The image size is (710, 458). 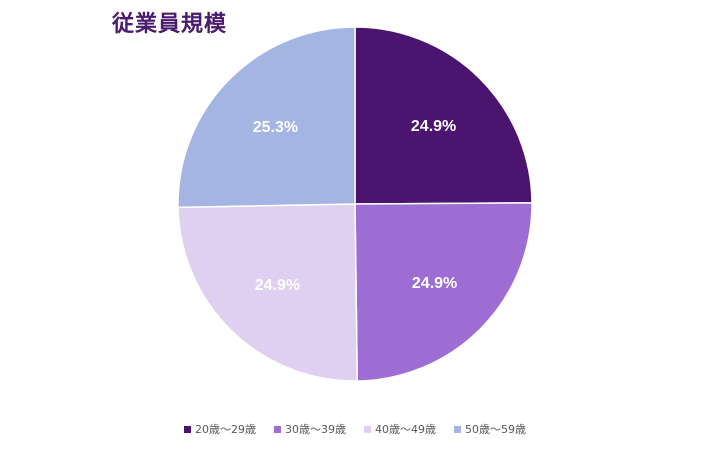 What do you see at coordinates (275, 127) in the screenshot?
I see `data-label-50-59: 25.3%` at bounding box center [275, 127].